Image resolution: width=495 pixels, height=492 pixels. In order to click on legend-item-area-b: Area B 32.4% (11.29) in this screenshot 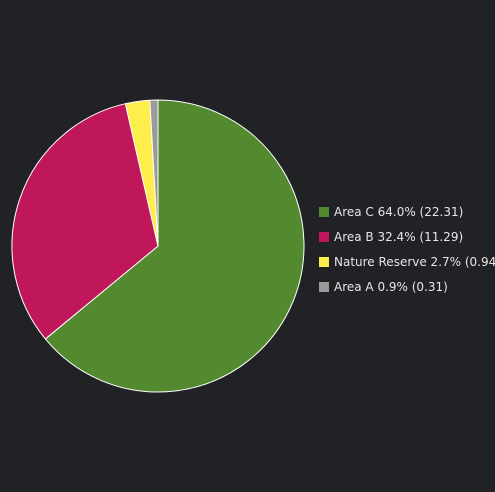, I will do `click(407, 236)`.